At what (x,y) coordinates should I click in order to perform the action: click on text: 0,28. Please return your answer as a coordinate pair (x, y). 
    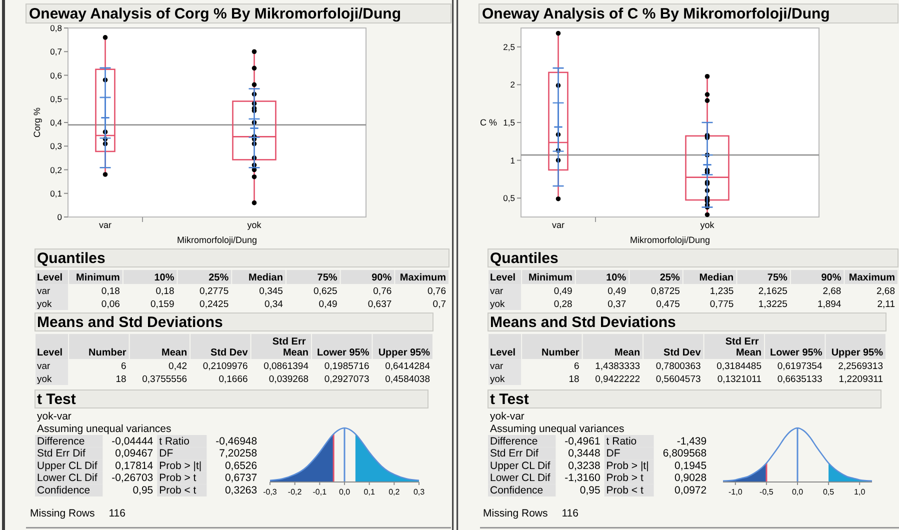
    Looking at the image, I should click on (563, 304).